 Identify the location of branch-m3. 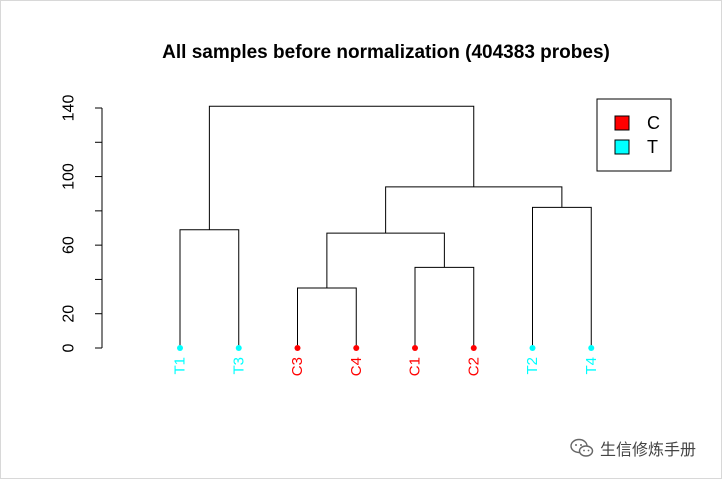
(444, 307).